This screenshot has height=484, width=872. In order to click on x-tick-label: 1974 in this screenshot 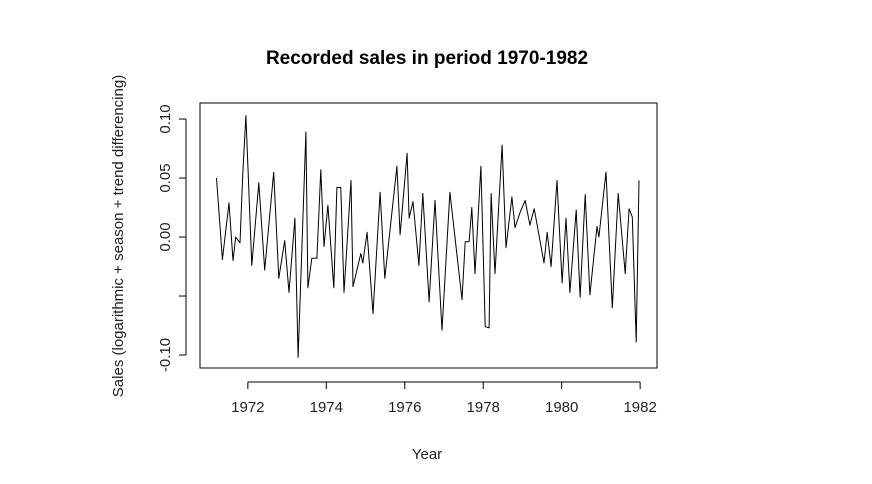, I will do `click(326, 407)`.